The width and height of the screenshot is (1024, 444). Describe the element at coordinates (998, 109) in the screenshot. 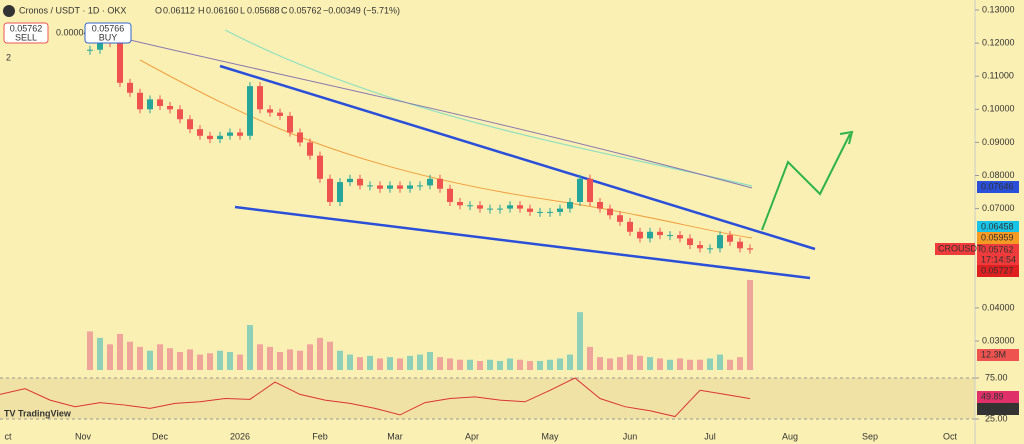

I see `price-tick-label: 0.10000` at that location.